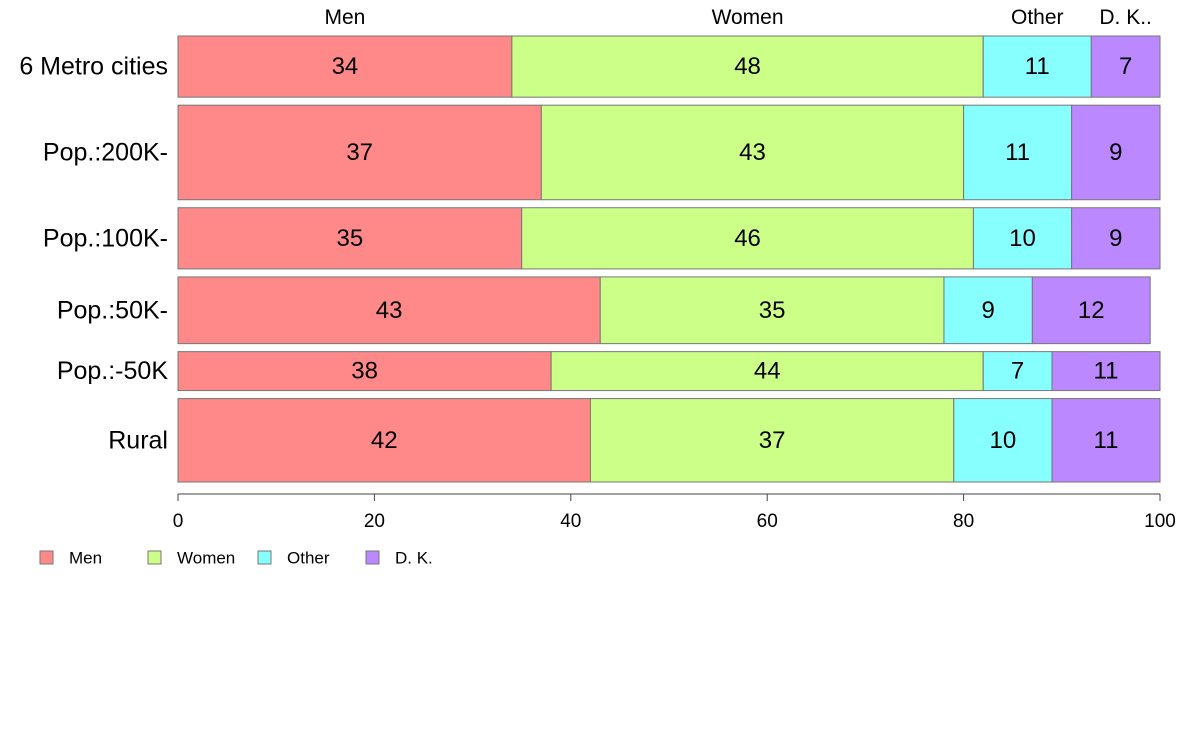 The height and width of the screenshot is (736, 1188). I want to click on row-label: Pop.:50K-, so click(112, 310).